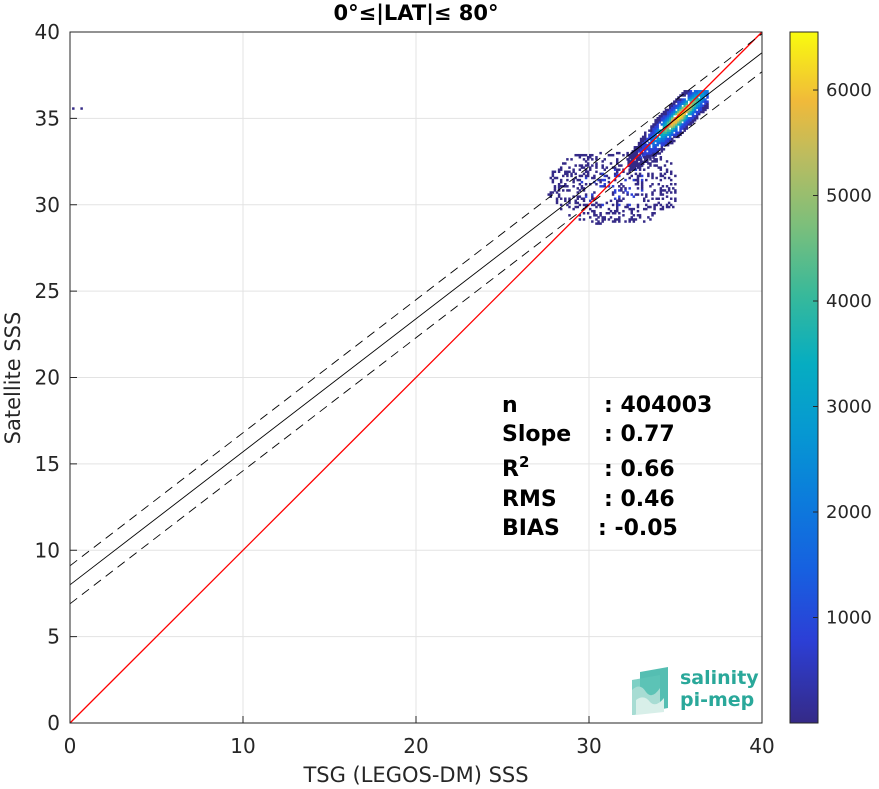 The width and height of the screenshot is (879, 789). I want to click on stat-label-bias: BIAS, so click(531, 528).